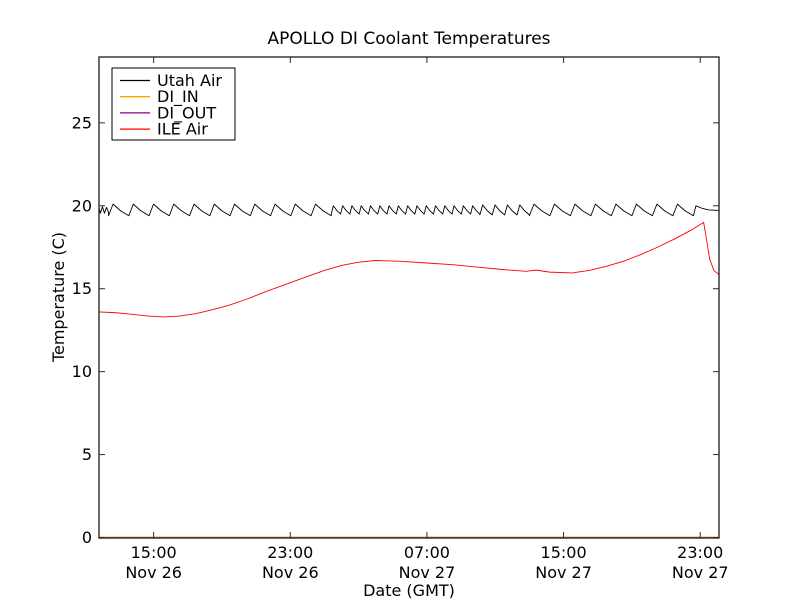 The height and width of the screenshot is (604, 800). I want to click on legend-label-ile-air: ILE Air, so click(182, 129).